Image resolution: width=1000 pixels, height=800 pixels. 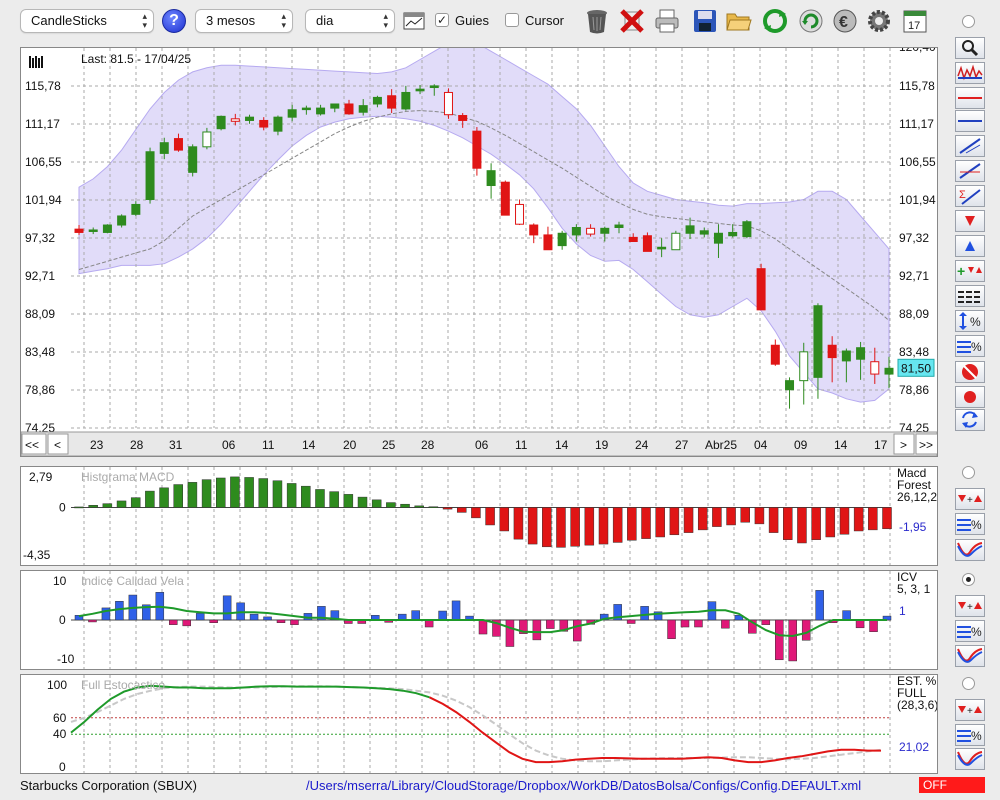 What do you see at coordinates (512, 20) in the screenshot?
I see `cursor-checkbox` at bounding box center [512, 20].